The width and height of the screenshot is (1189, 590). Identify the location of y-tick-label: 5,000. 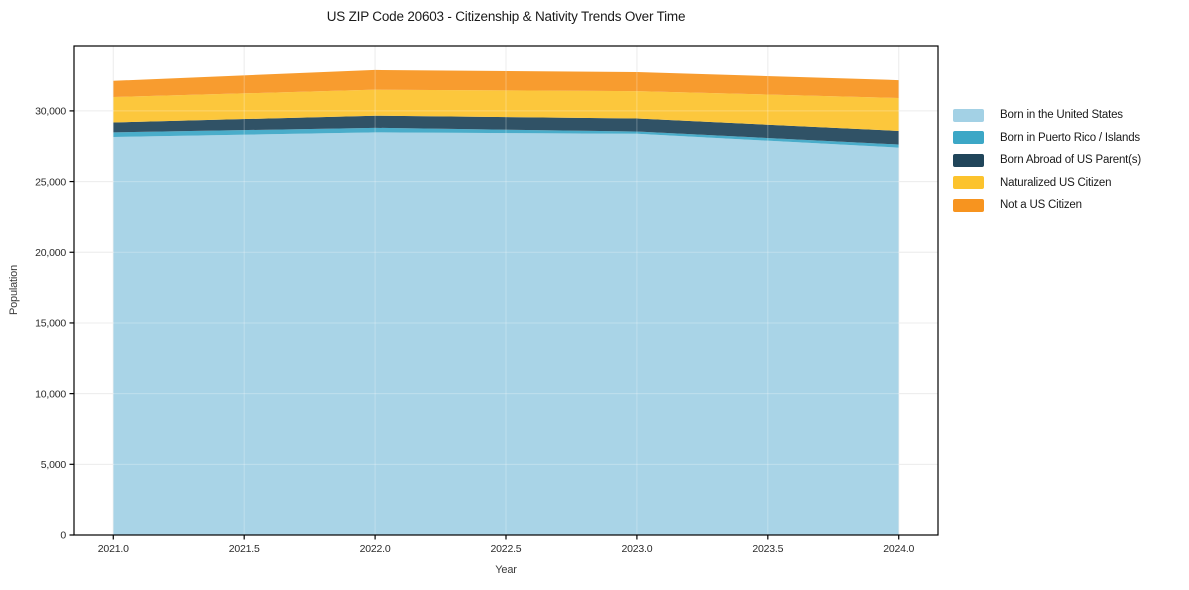
(54, 465).